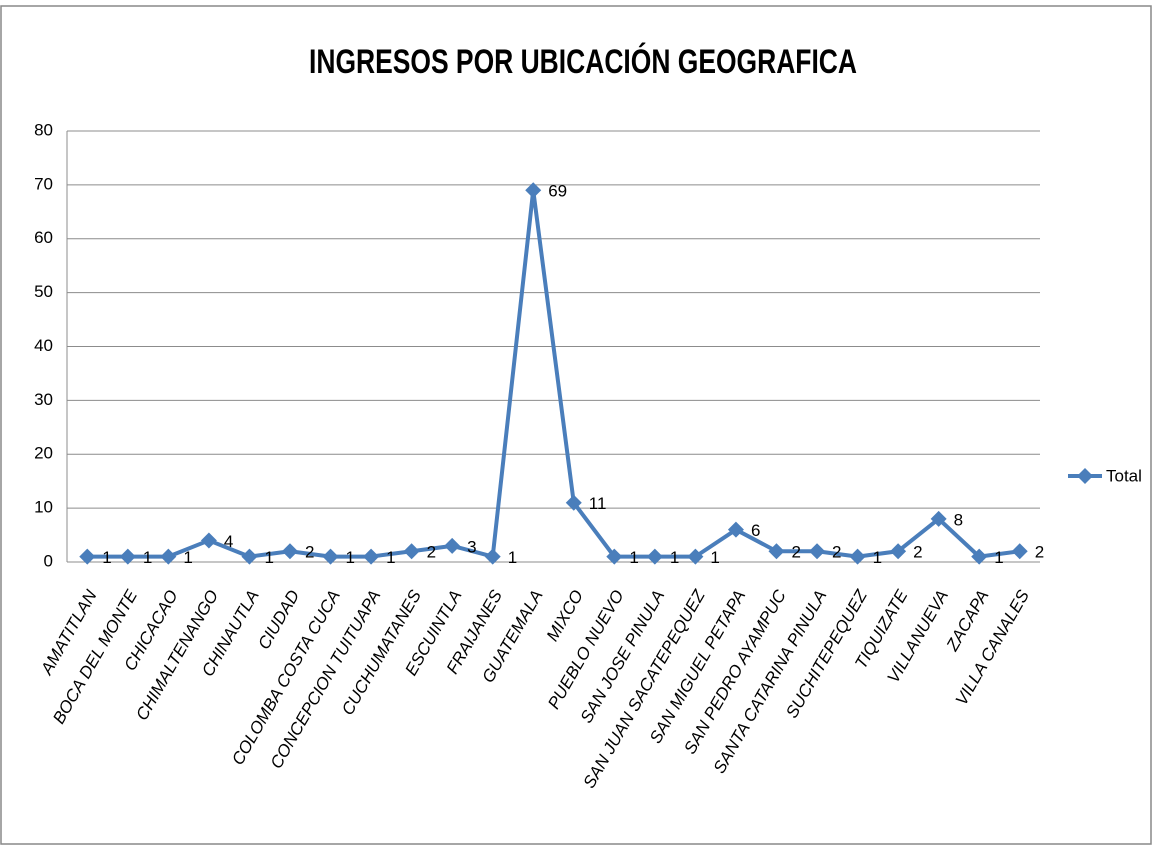  I want to click on data-label: 8, so click(958, 519).